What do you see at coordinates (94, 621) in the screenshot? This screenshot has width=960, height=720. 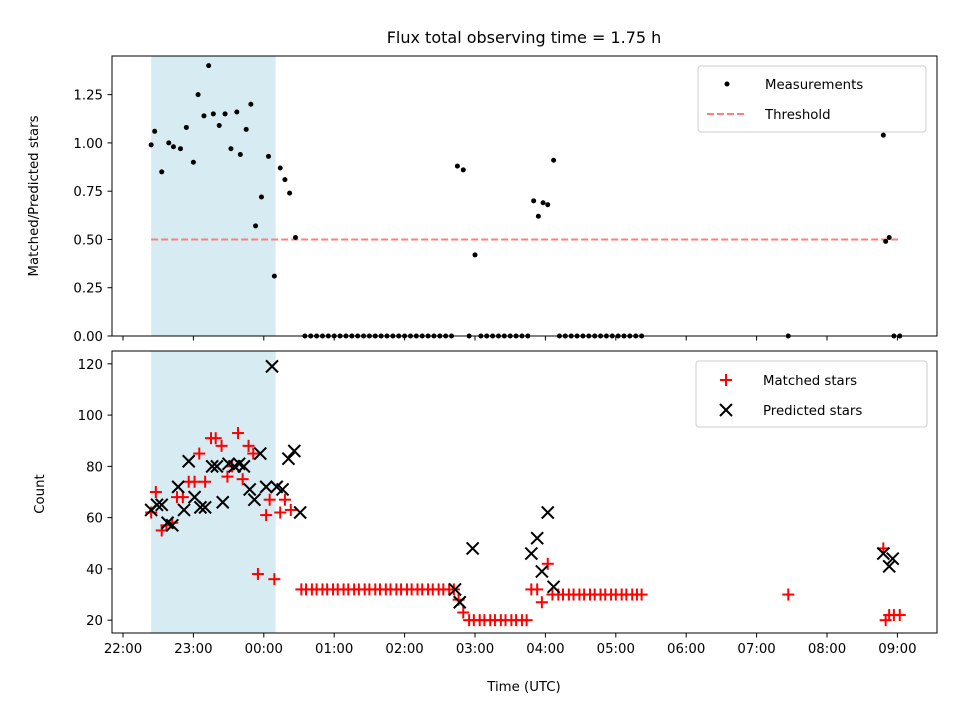 I see `y-tick-label: 20` at bounding box center [94, 621].